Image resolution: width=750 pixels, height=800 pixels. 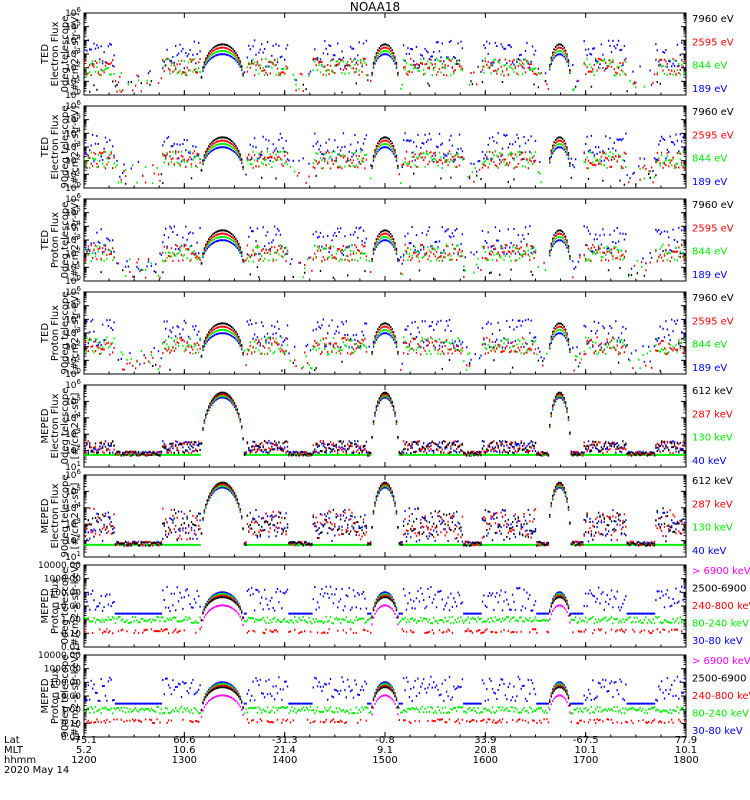 What do you see at coordinates (712, 504) in the screenshot?
I see `legend-entry: 287 keV` at bounding box center [712, 504].